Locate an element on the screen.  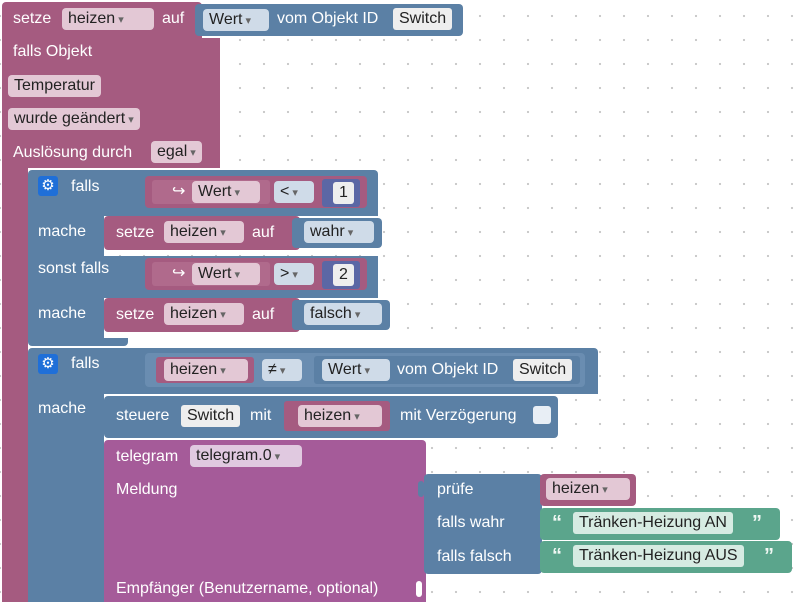
ausloesung-dropdown: egal is located at coordinates (176, 152).